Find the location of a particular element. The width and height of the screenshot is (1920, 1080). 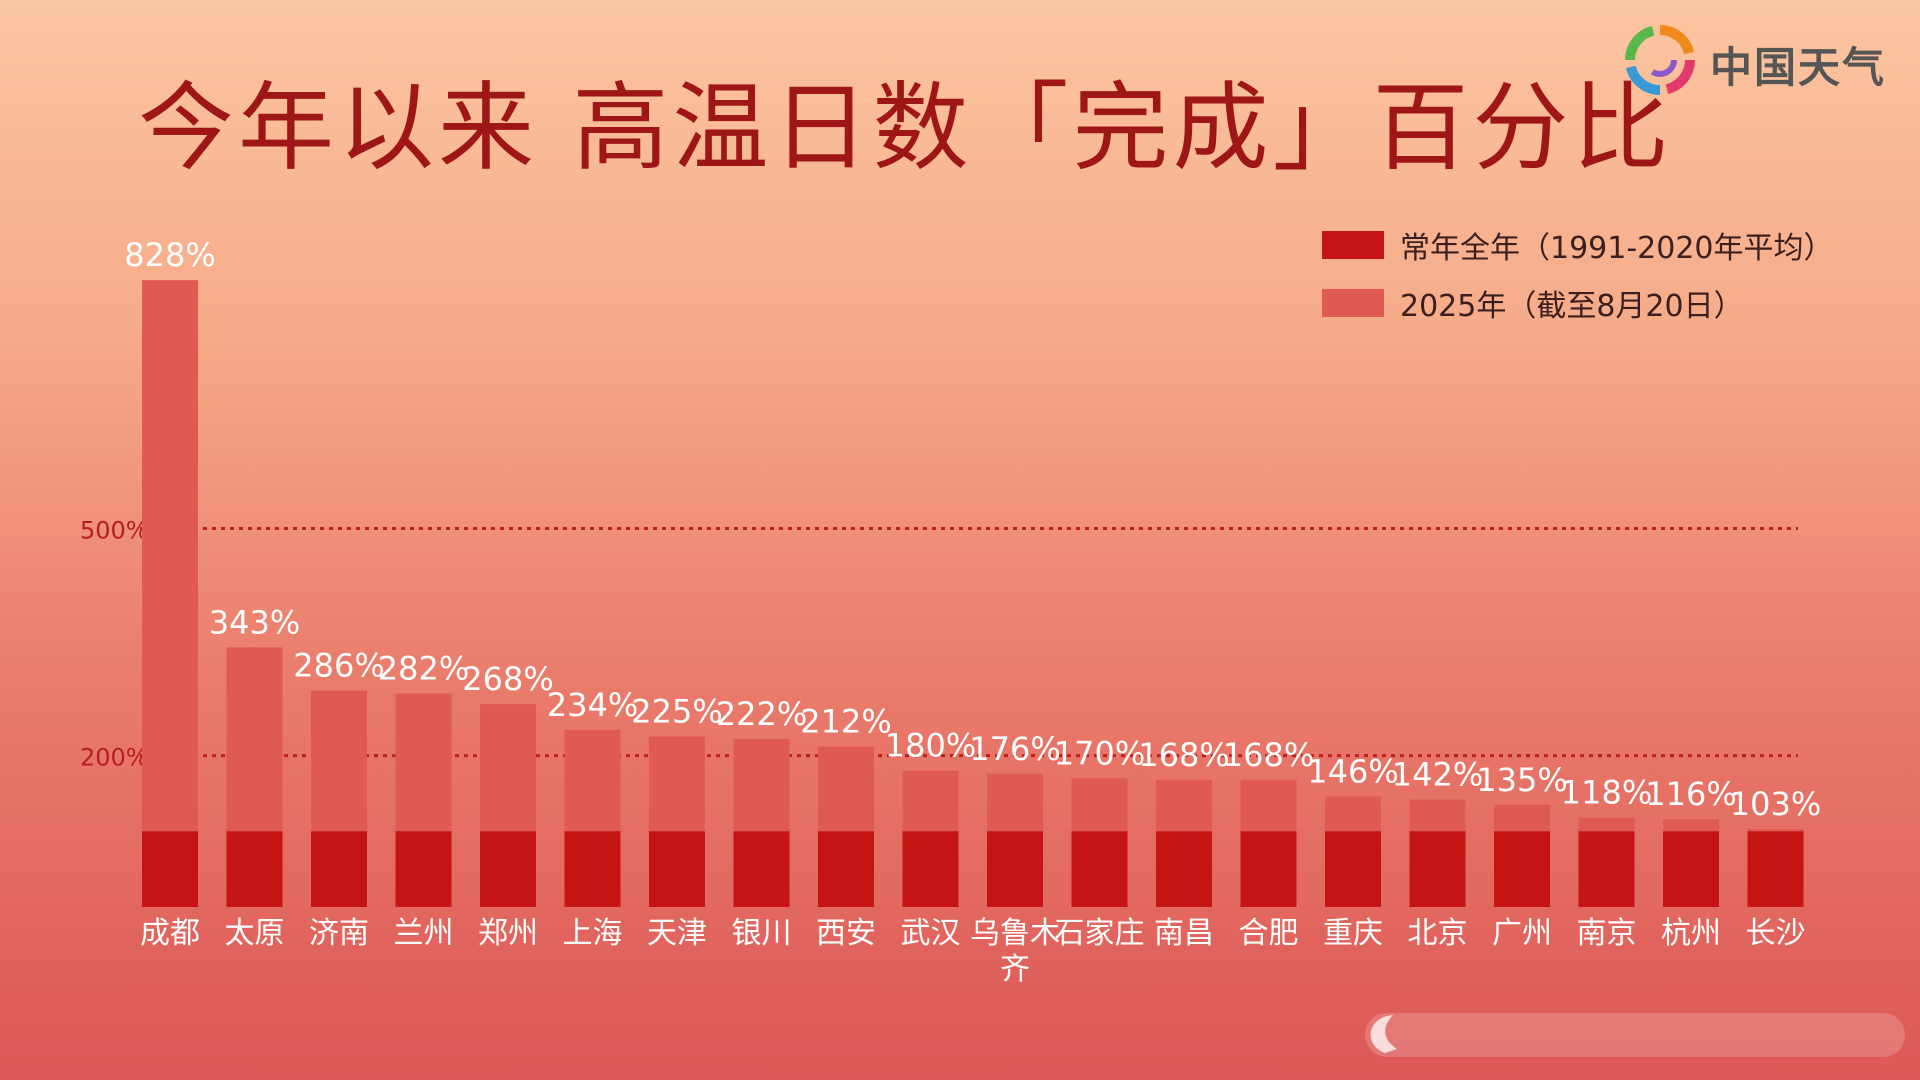

reference-line-label-200: 200% is located at coordinates (114, 758).